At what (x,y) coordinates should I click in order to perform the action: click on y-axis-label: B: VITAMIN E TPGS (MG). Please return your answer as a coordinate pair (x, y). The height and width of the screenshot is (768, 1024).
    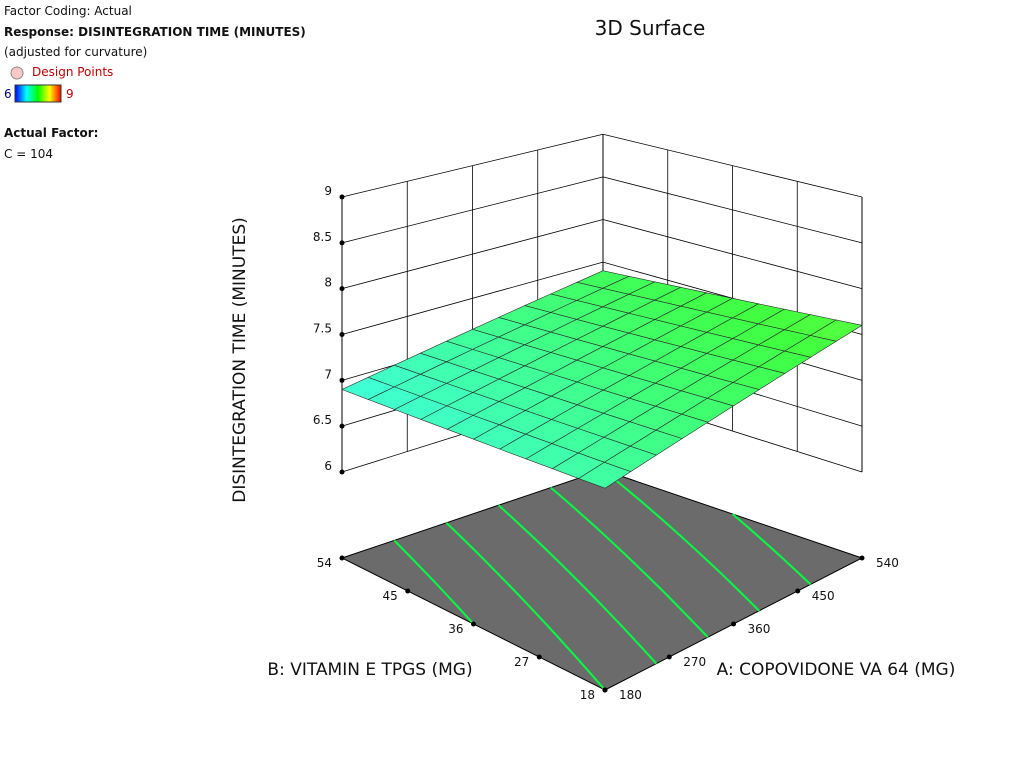
    Looking at the image, I should click on (369, 670).